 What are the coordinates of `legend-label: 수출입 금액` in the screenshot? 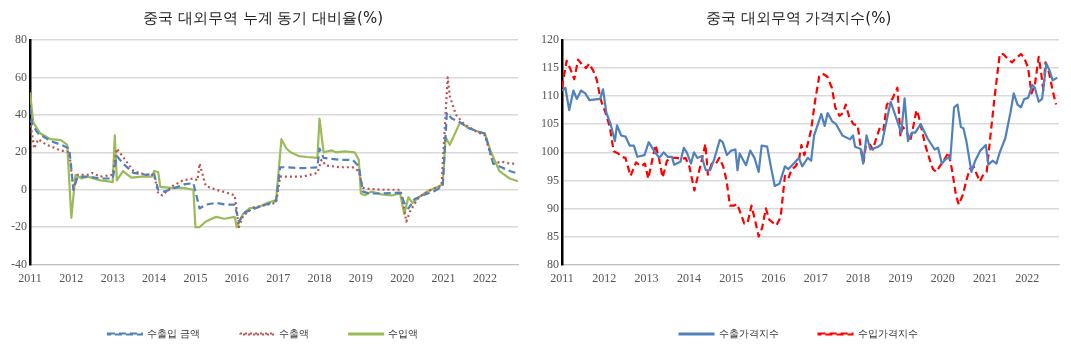 It's located at (173, 333).